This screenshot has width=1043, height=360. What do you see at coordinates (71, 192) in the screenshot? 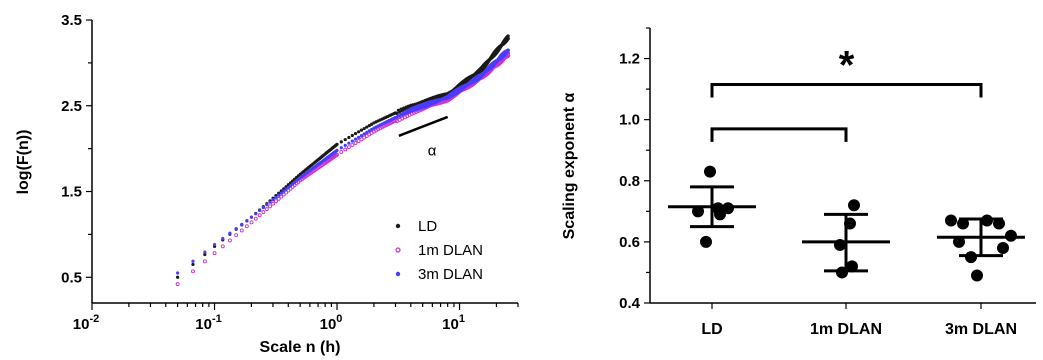
I see `left-y-tick-label: 1.5` at bounding box center [71, 192].